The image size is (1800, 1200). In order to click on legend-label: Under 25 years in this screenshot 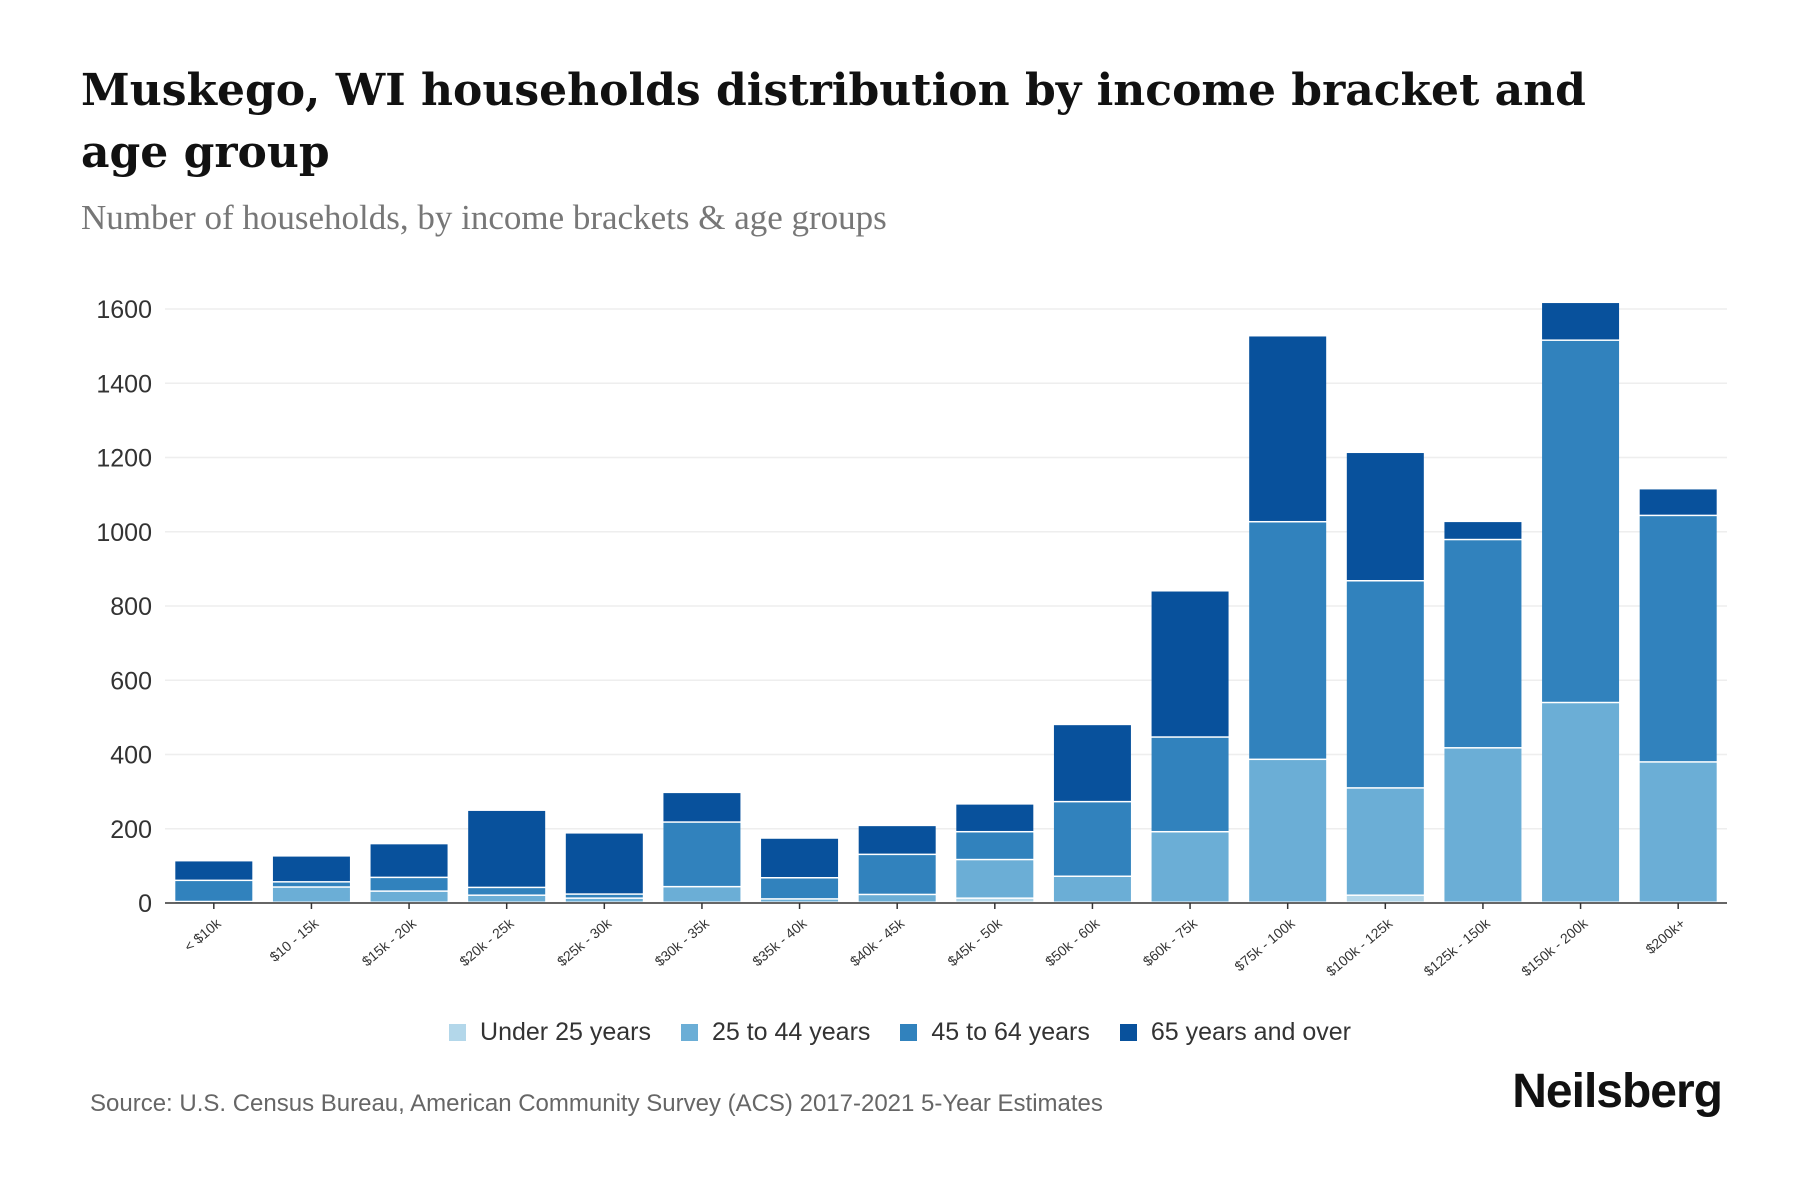, I will do `click(565, 1032)`.